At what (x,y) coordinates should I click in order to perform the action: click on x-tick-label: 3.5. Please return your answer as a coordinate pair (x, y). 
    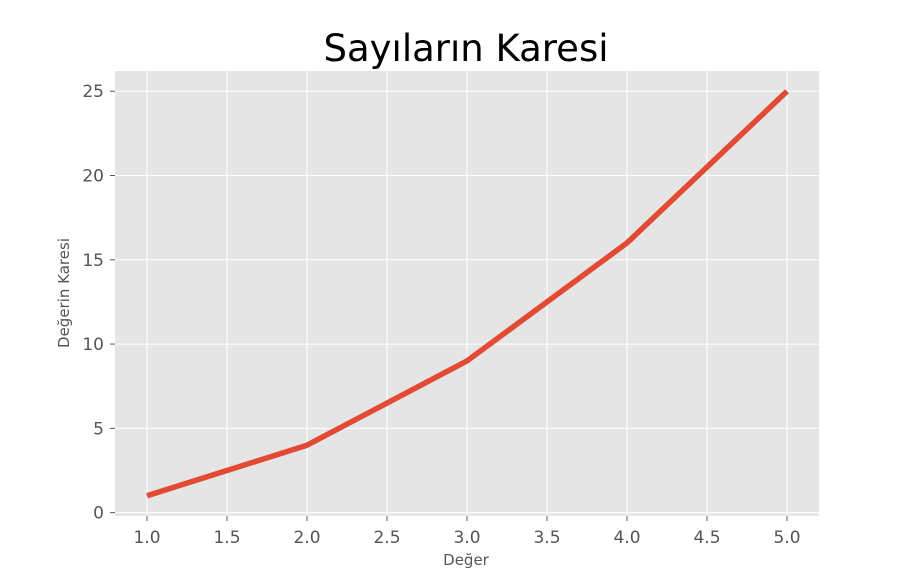
    Looking at the image, I should click on (546, 538).